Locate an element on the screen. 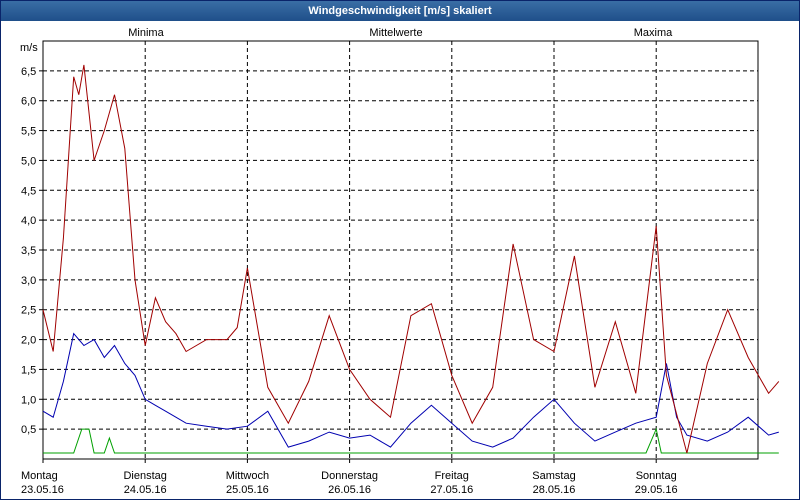 This screenshot has height=500, width=800. x-tick-day-label: Freitag is located at coordinates (452, 476).